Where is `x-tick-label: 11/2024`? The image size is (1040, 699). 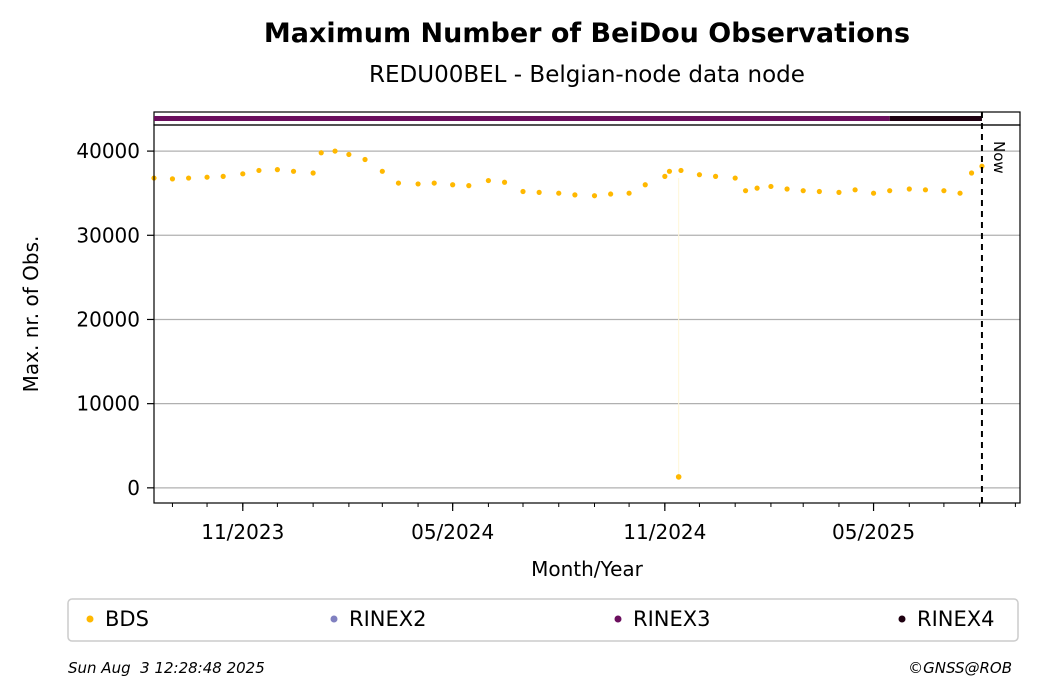
x-tick-label: 11/2024 is located at coordinates (664, 532).